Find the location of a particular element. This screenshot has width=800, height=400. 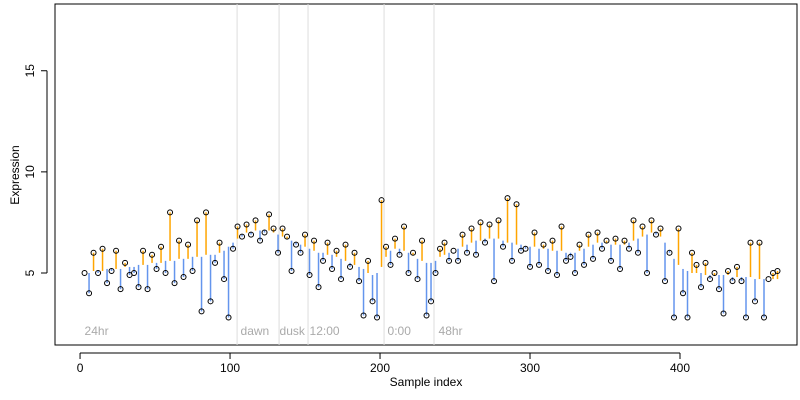

x-tick-label: 400 is located at coordinates (680, 368).